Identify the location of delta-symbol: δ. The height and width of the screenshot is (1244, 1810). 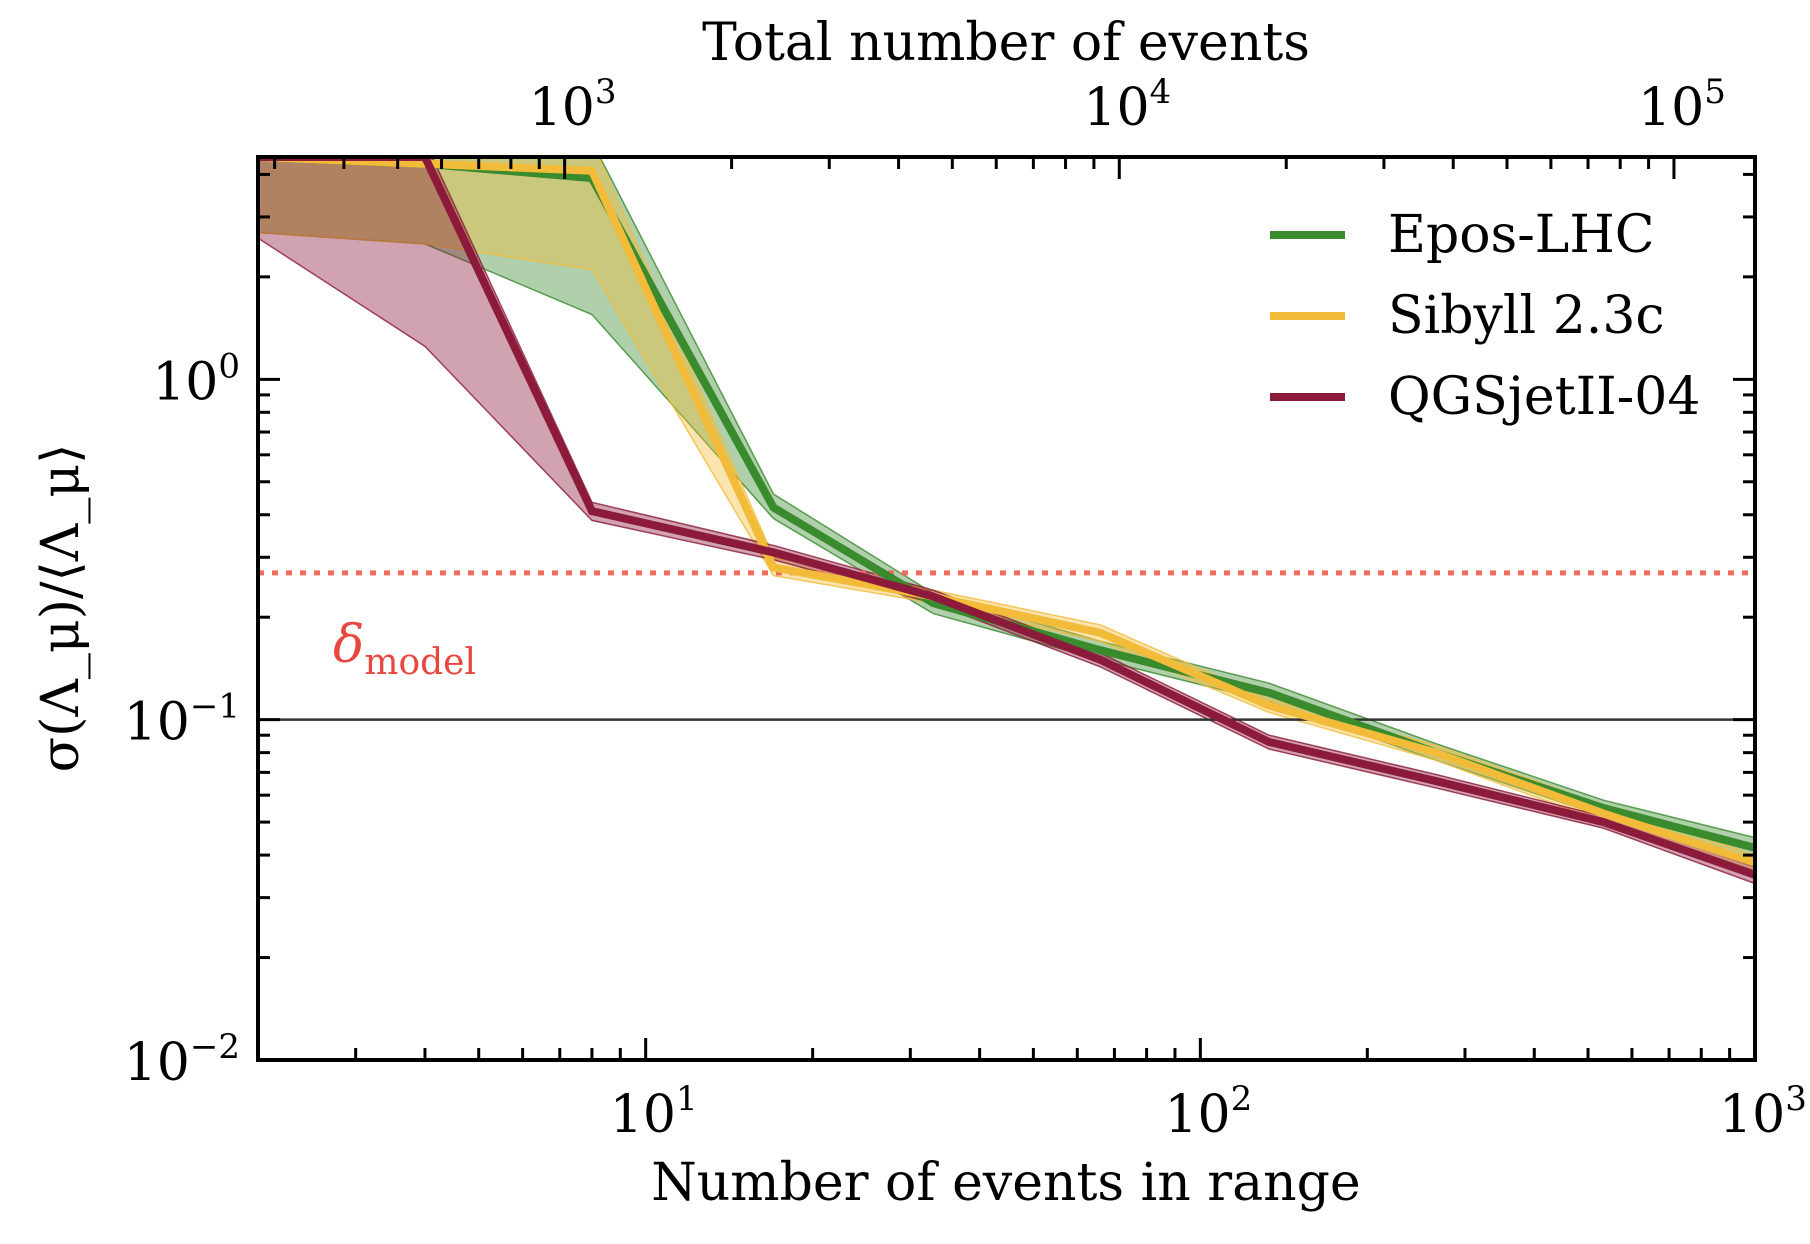
(348, 645).